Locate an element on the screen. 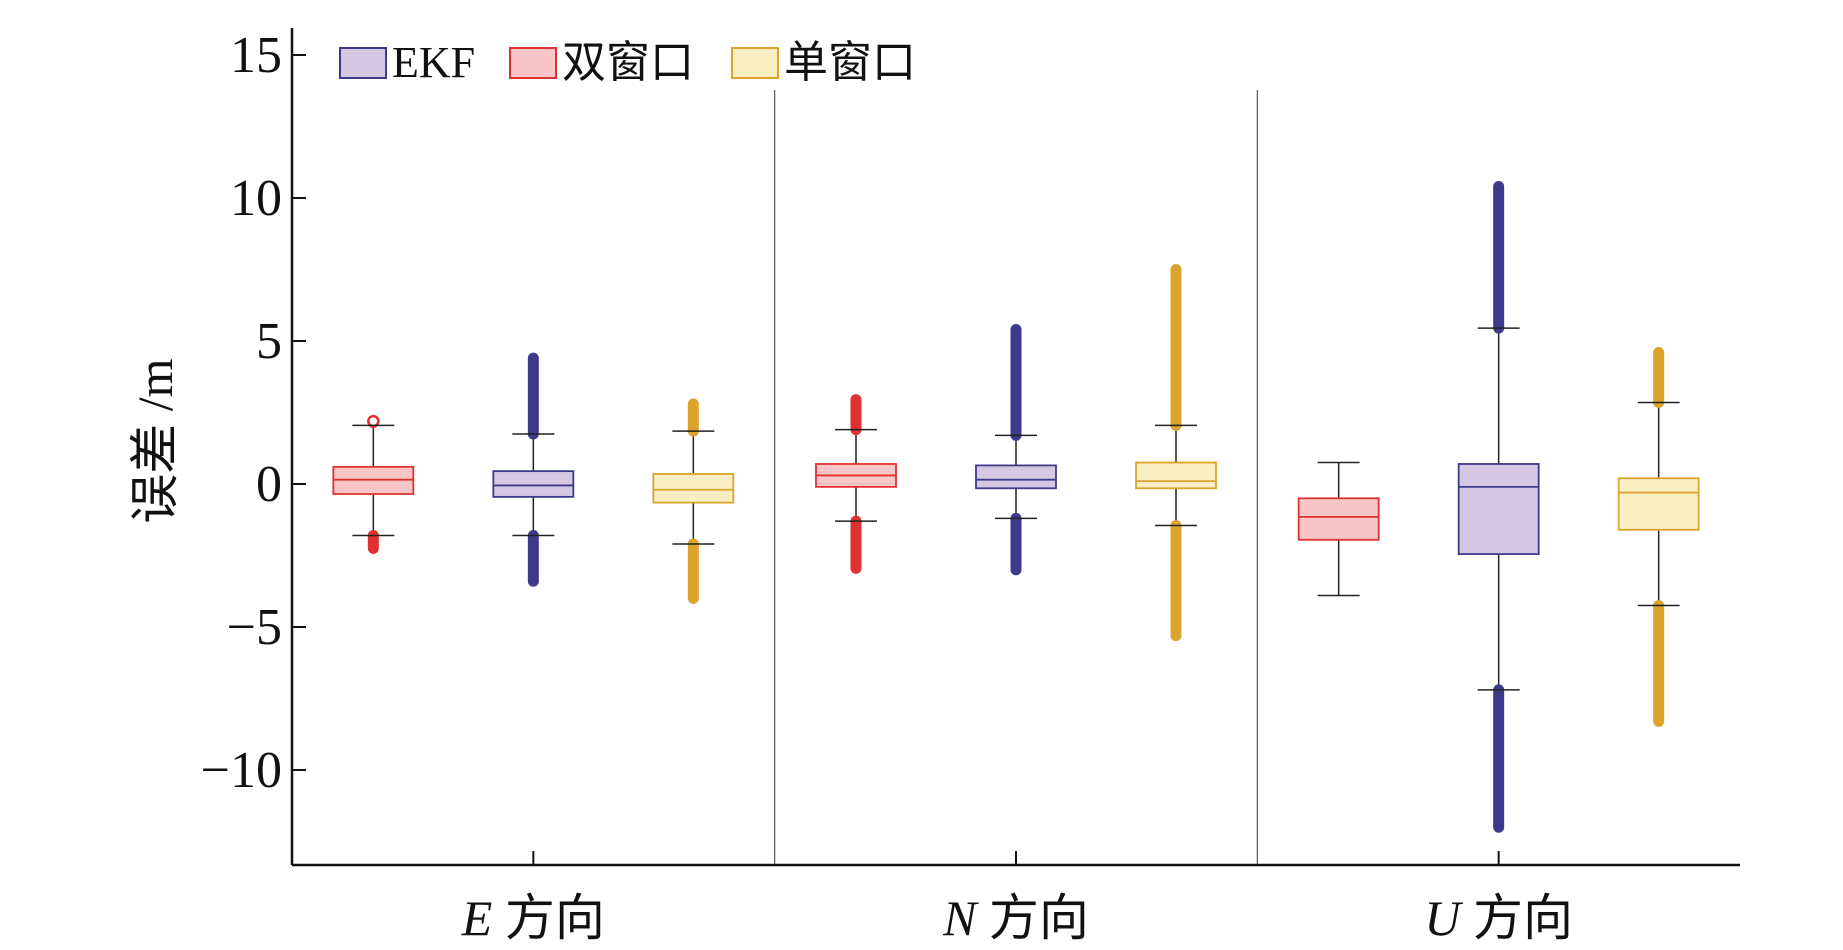 This screenshot has width=1843, height=950. y-tick-label: 5 is located at coordinates (269, 341).